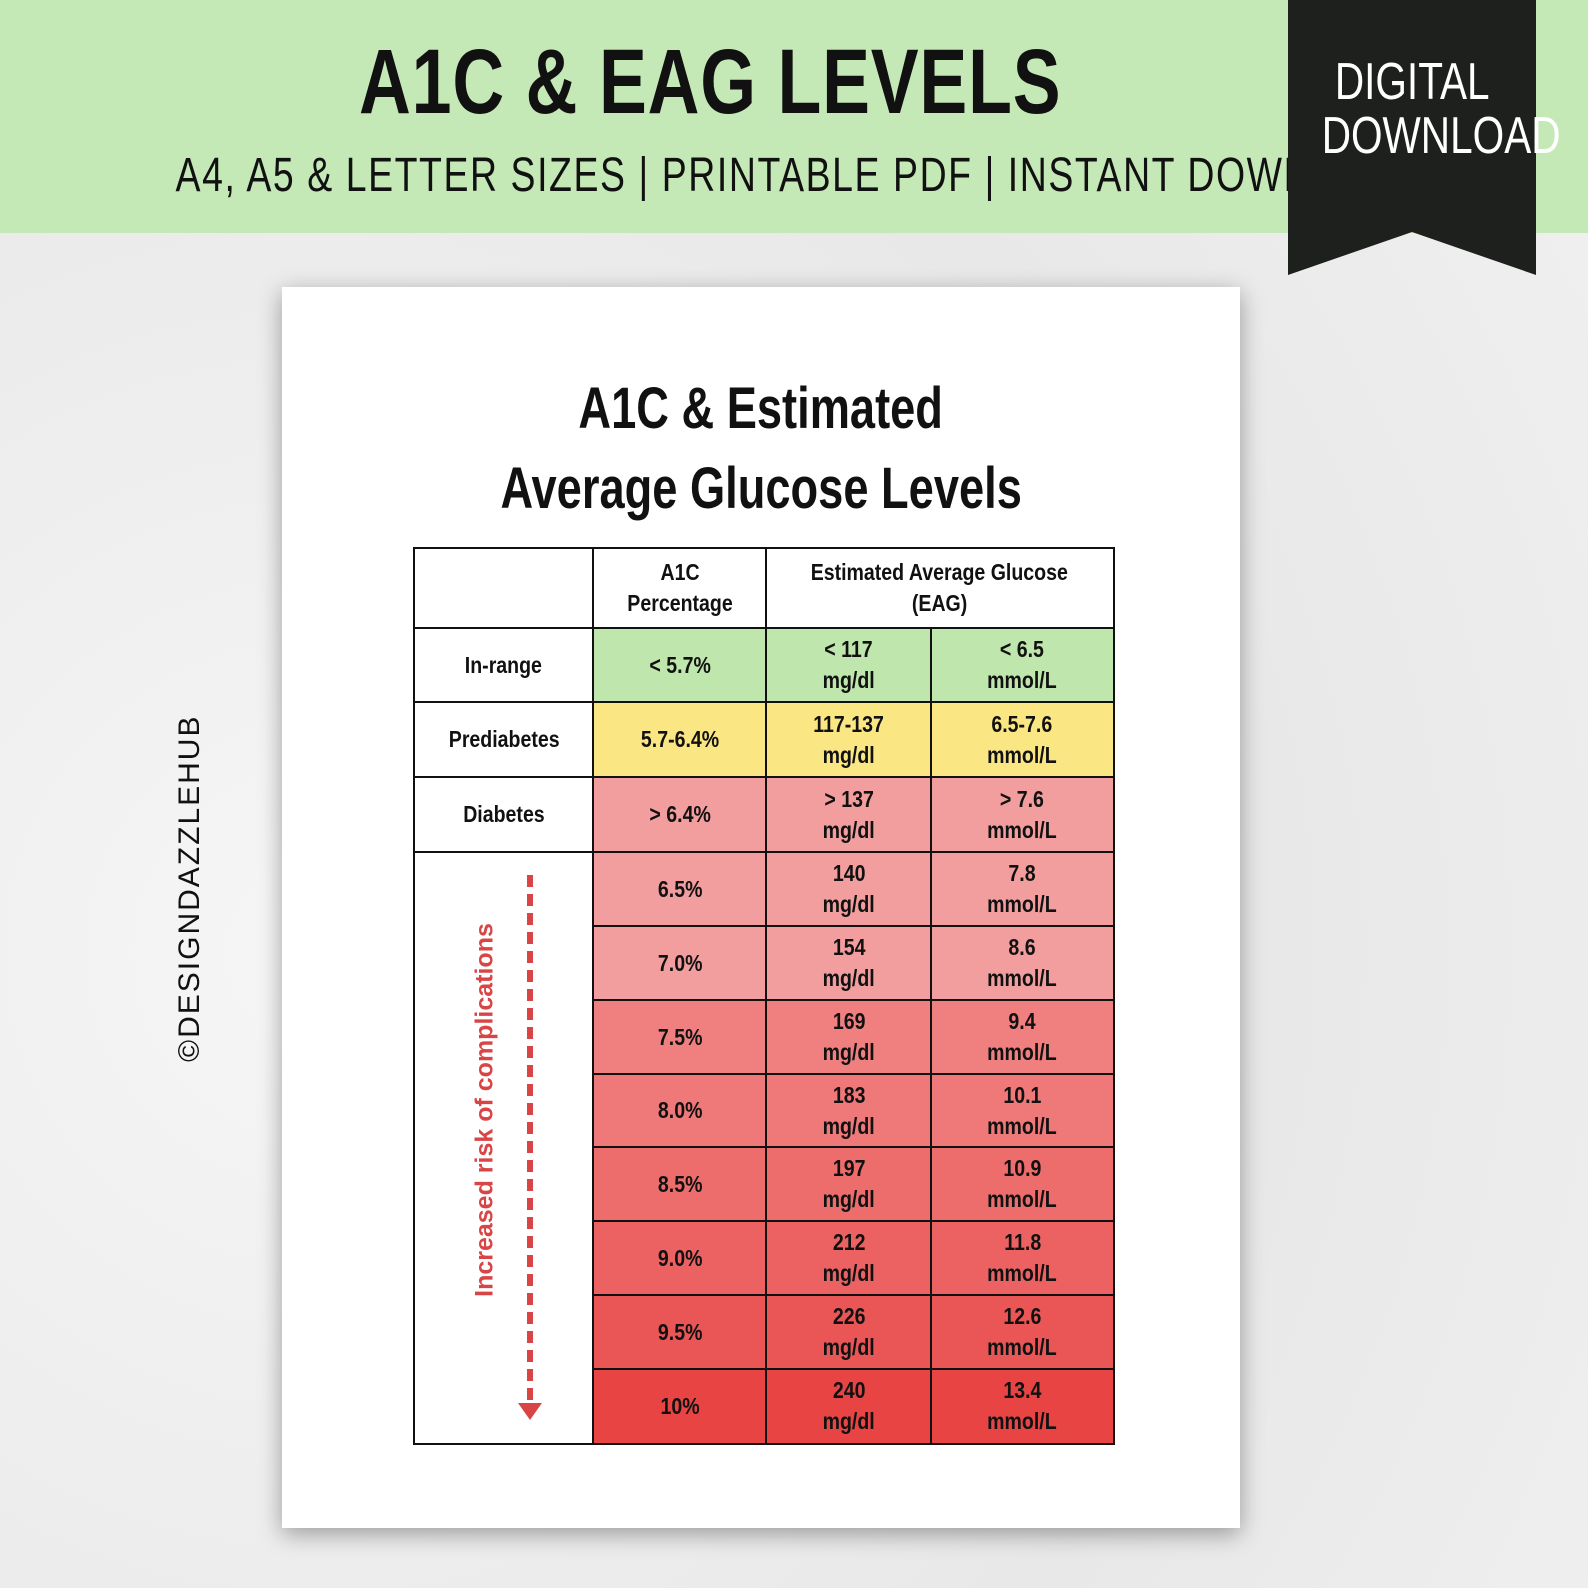 The width and height of the screenshot is (1588, 1588). Describe the element at coordinates (1022, 1332) in the screenshot. I see `mmol-cell: 12.6 mmol/L` at that location.